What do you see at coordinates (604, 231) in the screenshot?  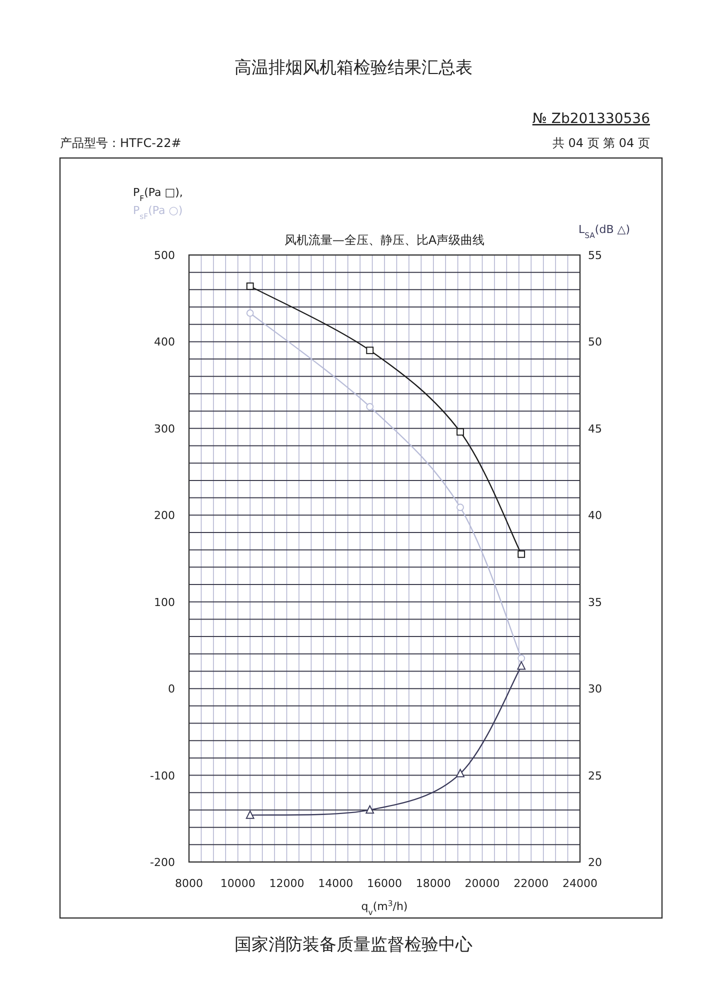 I see `text: L$_{SA}$(dB △)` at bounding box center [604, 231].